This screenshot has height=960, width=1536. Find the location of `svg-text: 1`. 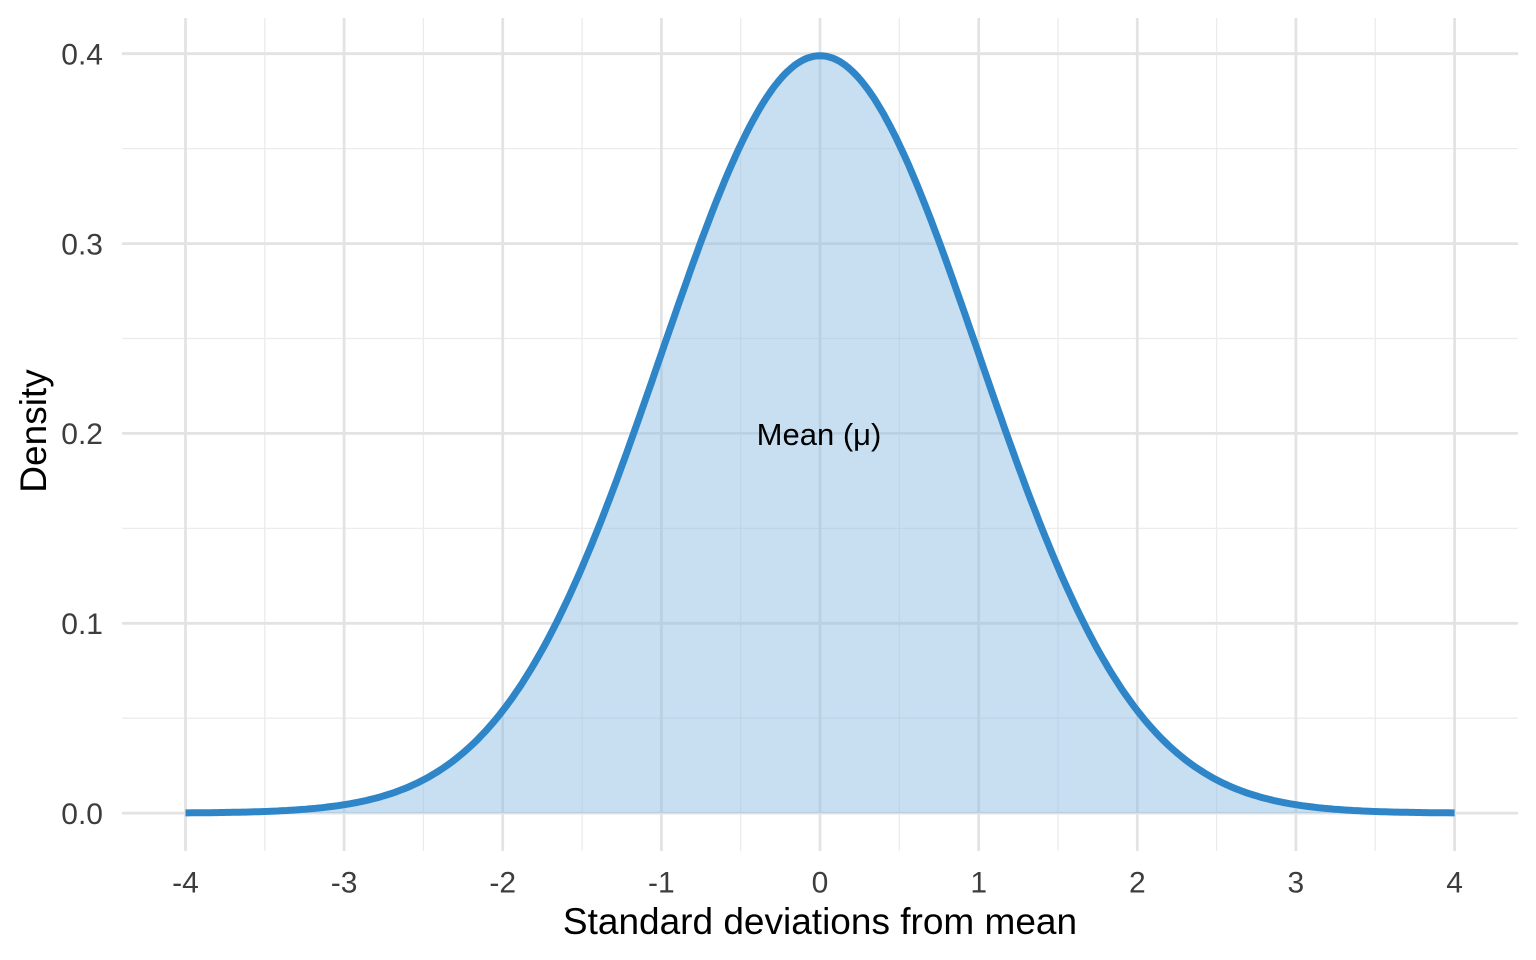

svg-text: 1 is located at coordinates (978, 883).